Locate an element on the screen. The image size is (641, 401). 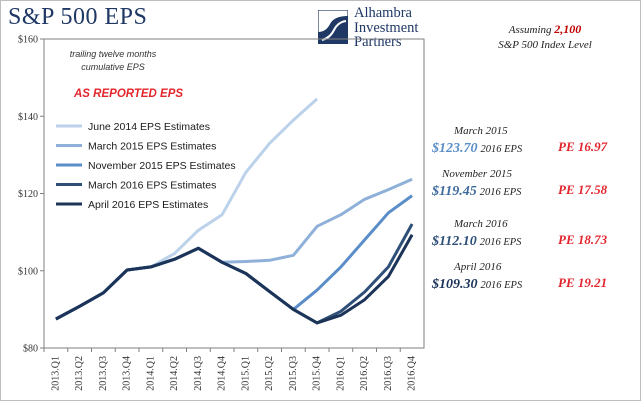
annotation-ttm: trailing twelve months is located at coordinates (113, 54).